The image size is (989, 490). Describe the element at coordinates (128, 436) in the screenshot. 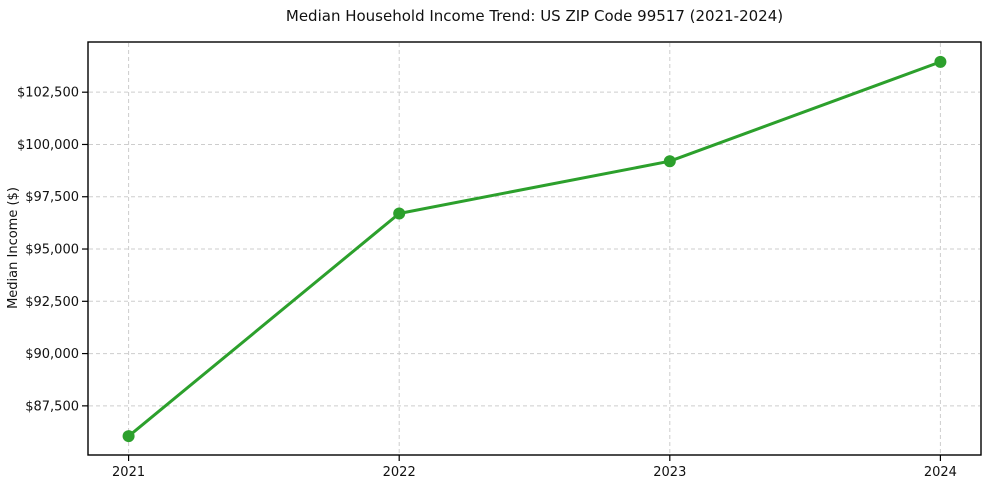

I see `data-point-2021` at that location.